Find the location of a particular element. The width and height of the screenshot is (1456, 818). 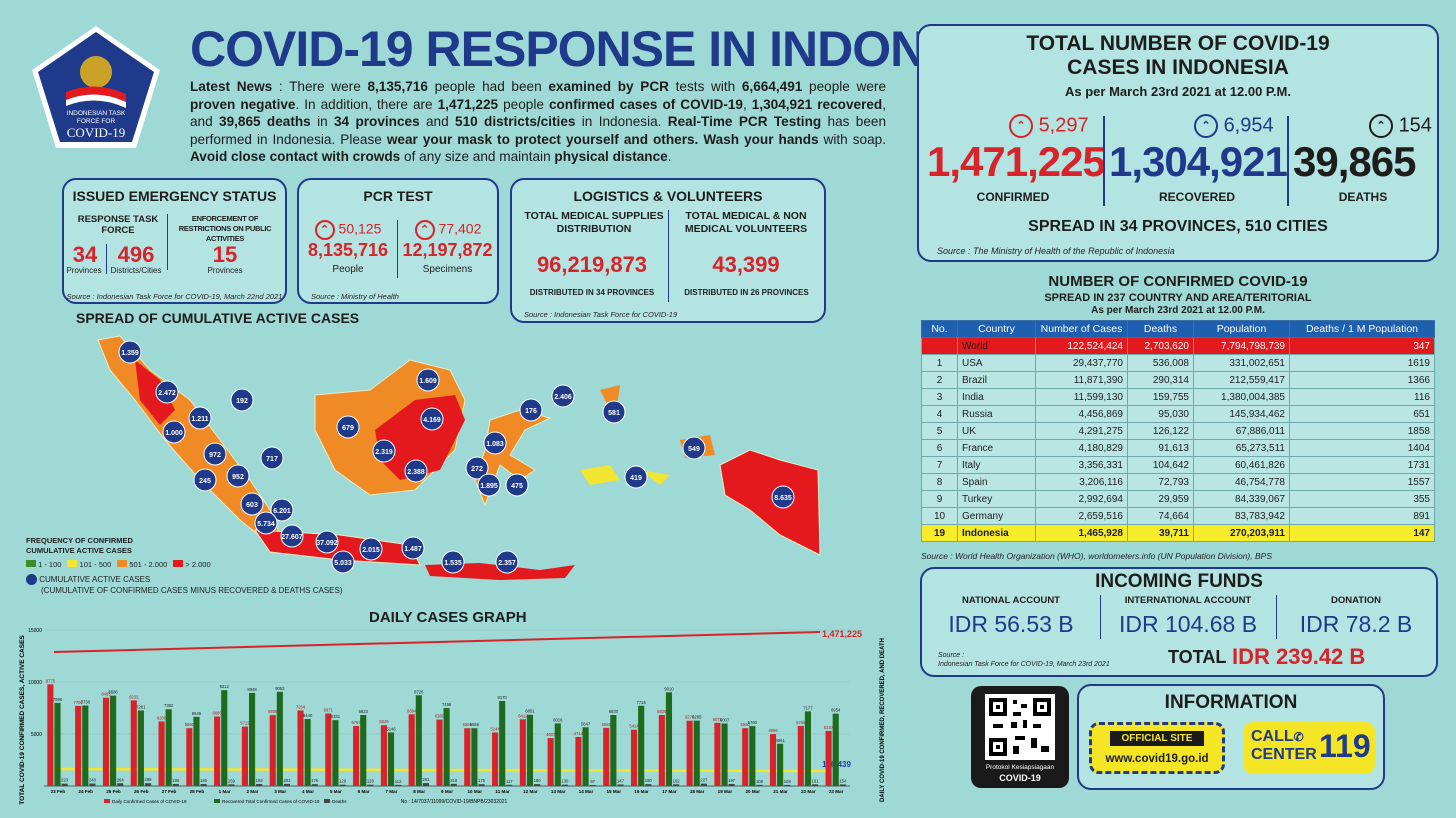

legend-item: 1 - 100 is located at coordinates (43, 564).